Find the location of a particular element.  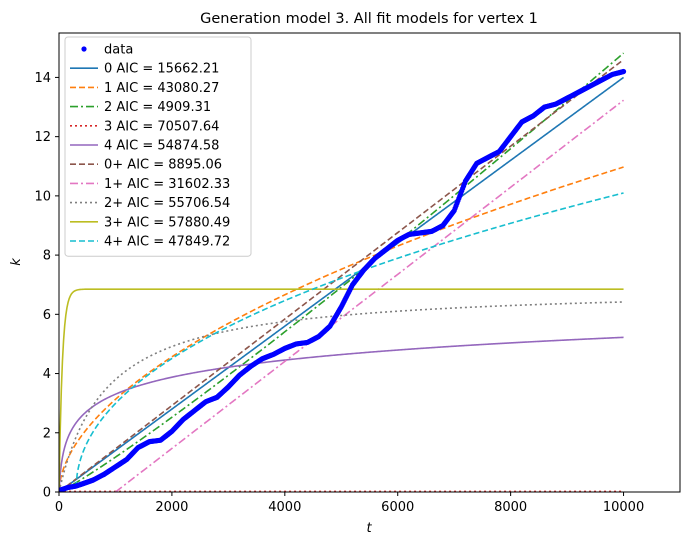

x-tick-label: 10000 is located at coordinates (623, 507).